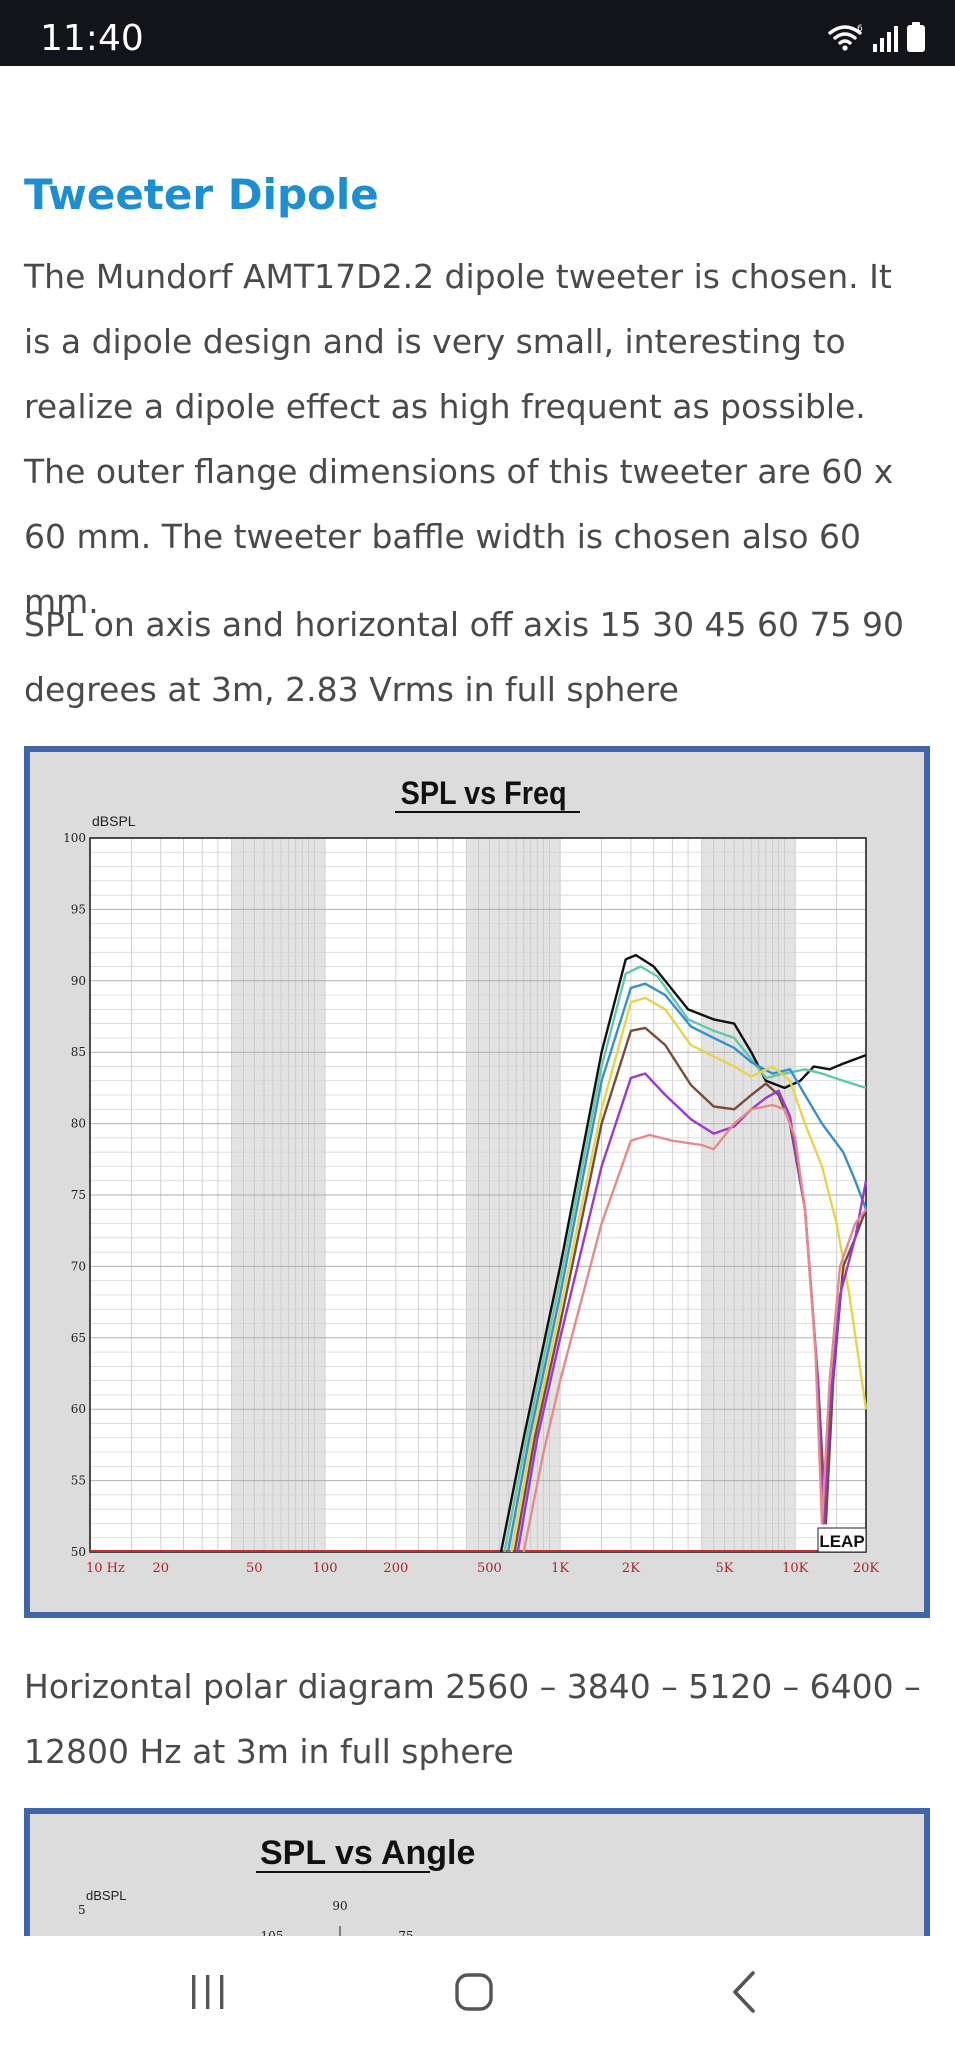 Image resolution: width=955 pixels, height=2048 pixels. I want to click on section-heading: Tweeter Dipole, so click(201, 194).